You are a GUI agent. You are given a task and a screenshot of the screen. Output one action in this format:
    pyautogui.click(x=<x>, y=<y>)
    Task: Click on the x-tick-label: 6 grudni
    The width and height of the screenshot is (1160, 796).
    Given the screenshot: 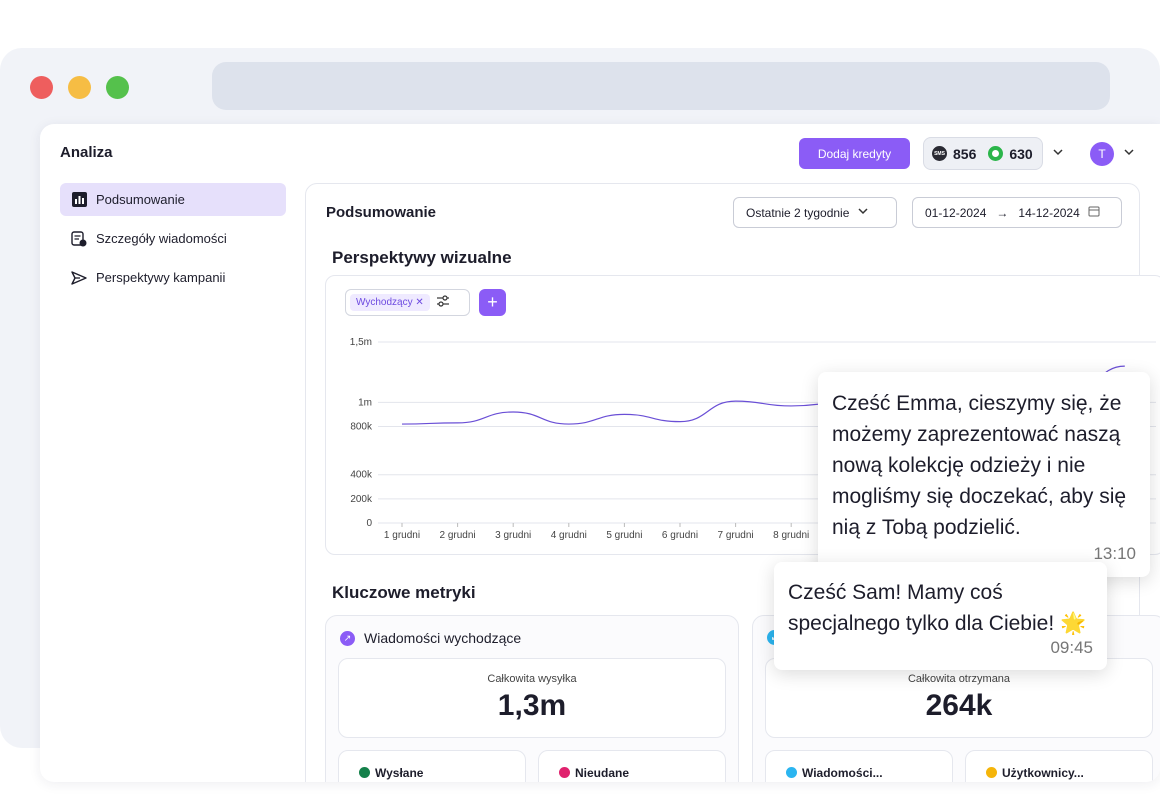 What is the action you would take?
    pyautogui.click(x=680, y=535)
    